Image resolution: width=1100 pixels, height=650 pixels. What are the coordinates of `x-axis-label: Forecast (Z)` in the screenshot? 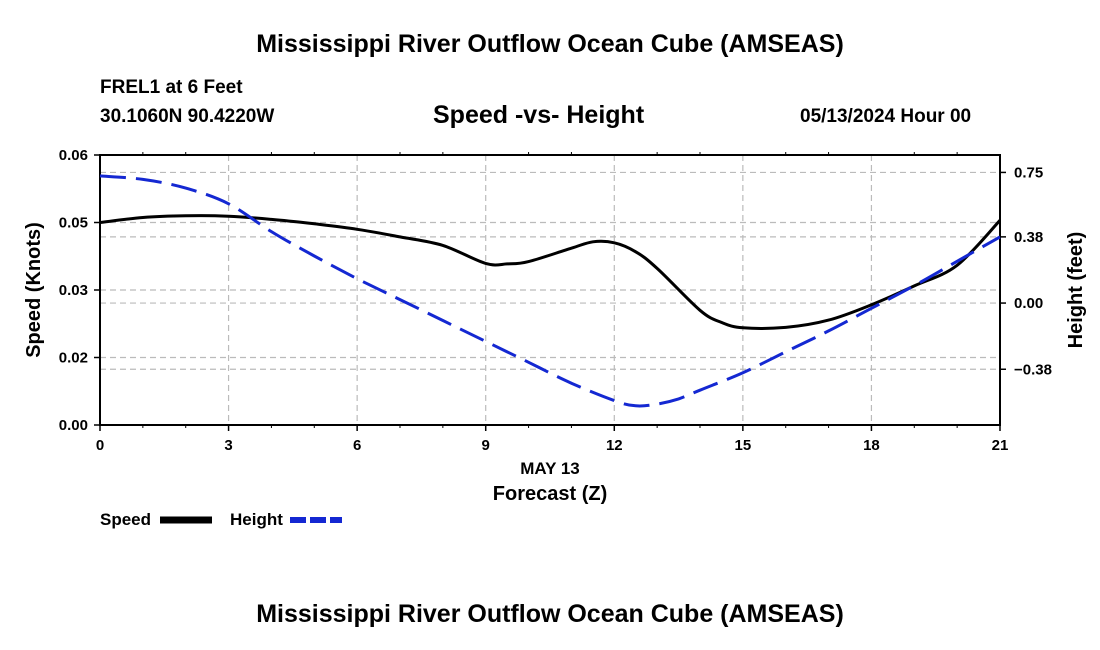 It's located at (550, 494).